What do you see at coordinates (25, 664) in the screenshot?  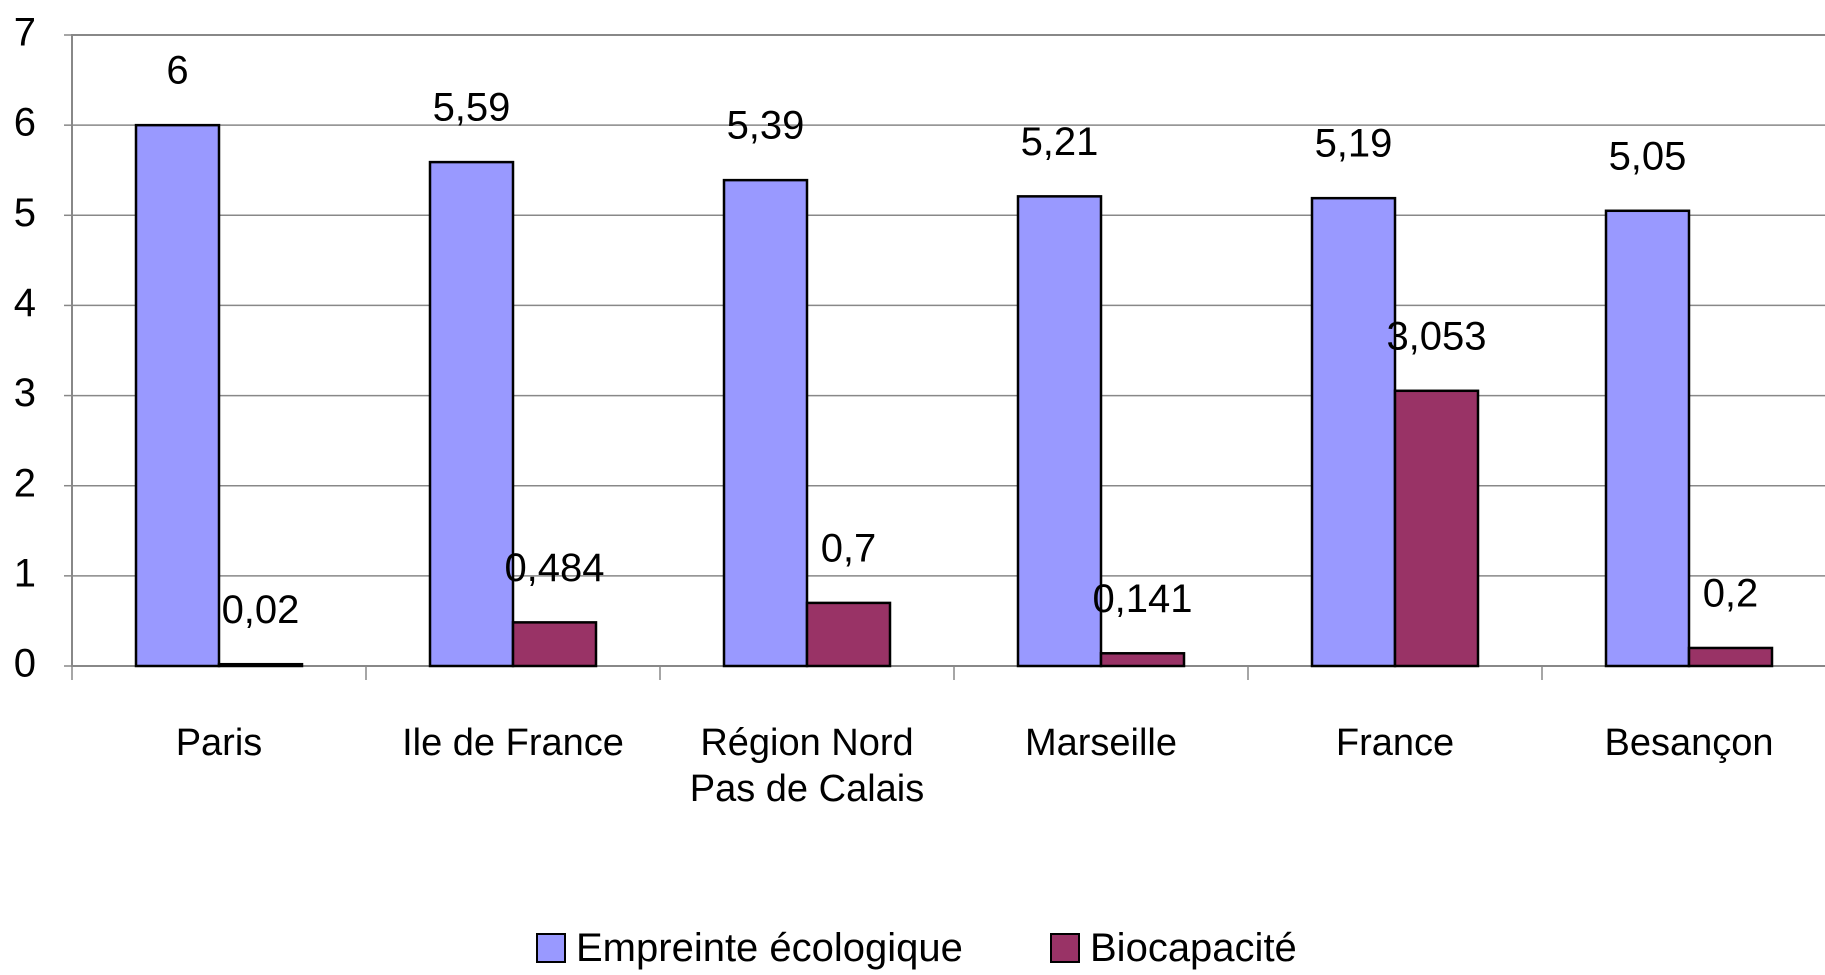 I see `y-tick-label: 0` at bounding box center [25, 664].